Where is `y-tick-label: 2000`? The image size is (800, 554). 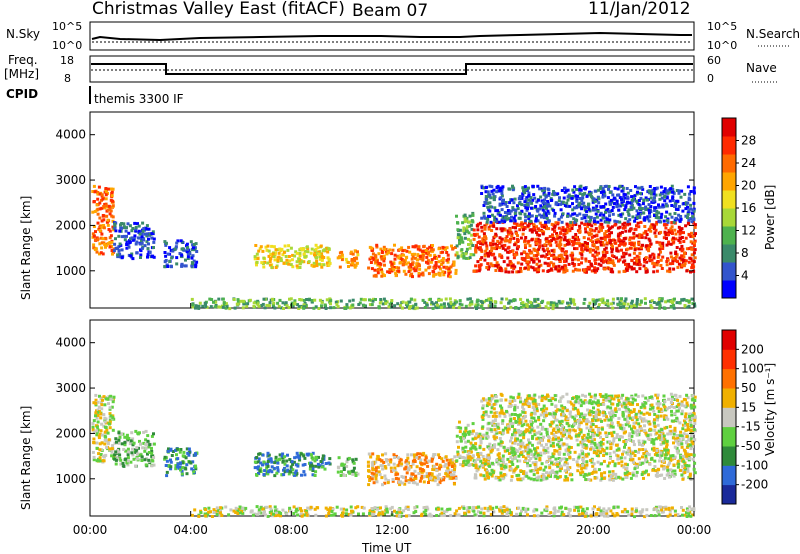
y-tick-label: 2000 is located at coordinates (70, 225).